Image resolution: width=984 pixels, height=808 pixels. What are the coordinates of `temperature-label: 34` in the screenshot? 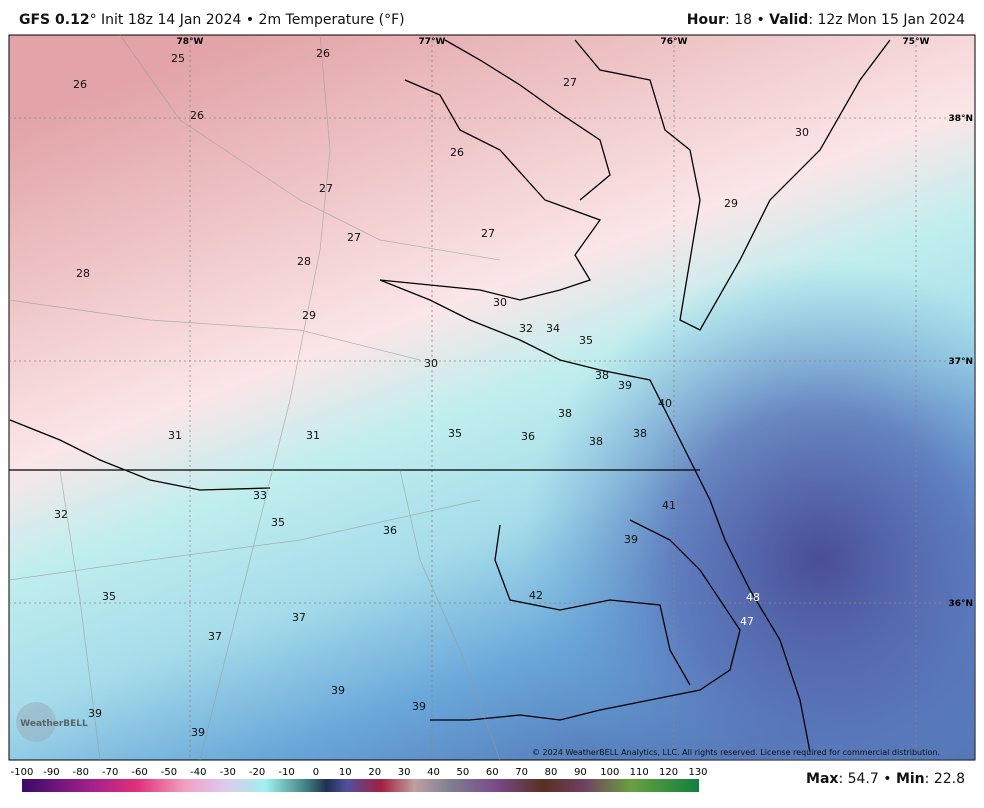 It's located at (553, 328).